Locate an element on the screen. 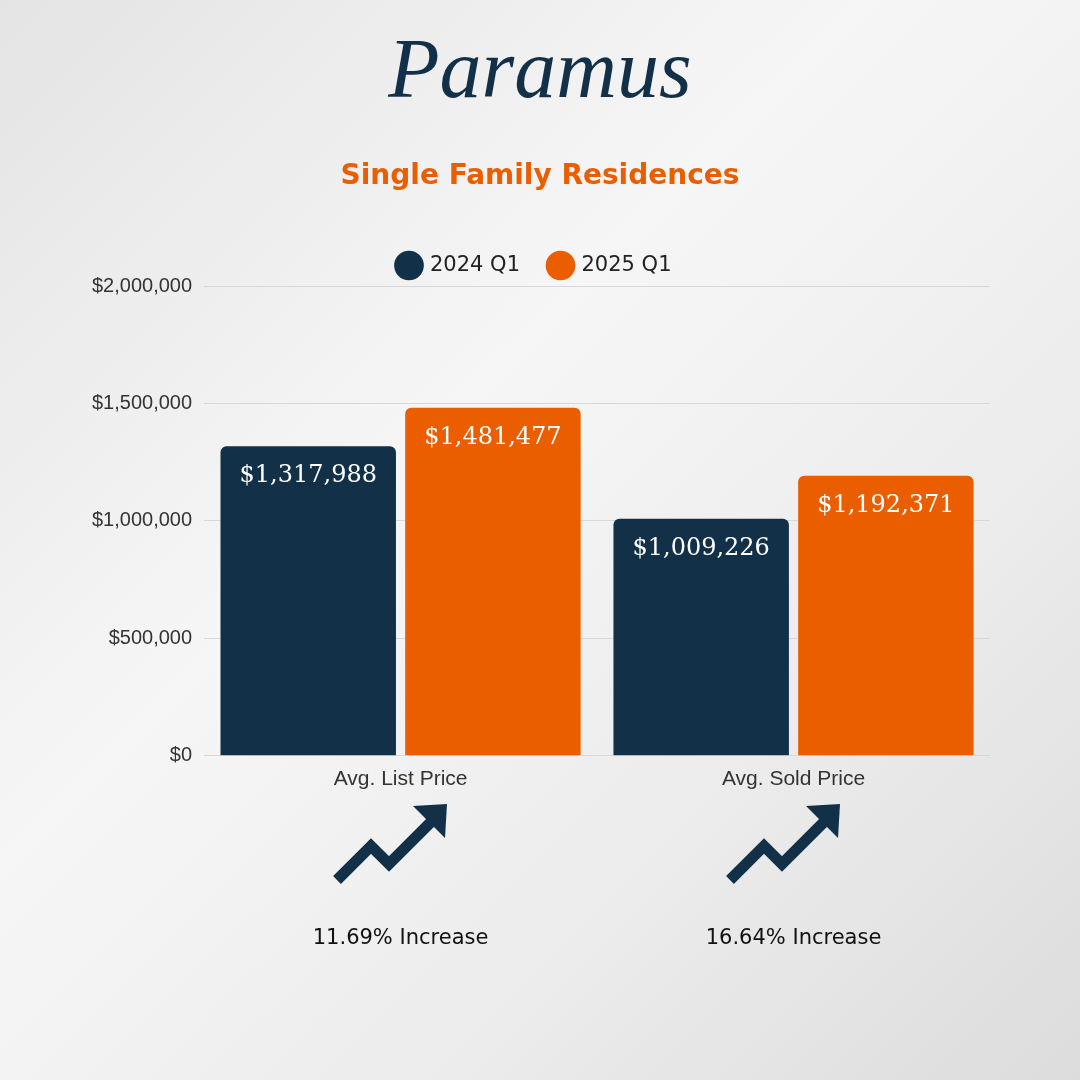 Image resolution: width=1080 pixels, height=1080 pixels. data-label: $1,481,477 is located at coordinates (493, 436).